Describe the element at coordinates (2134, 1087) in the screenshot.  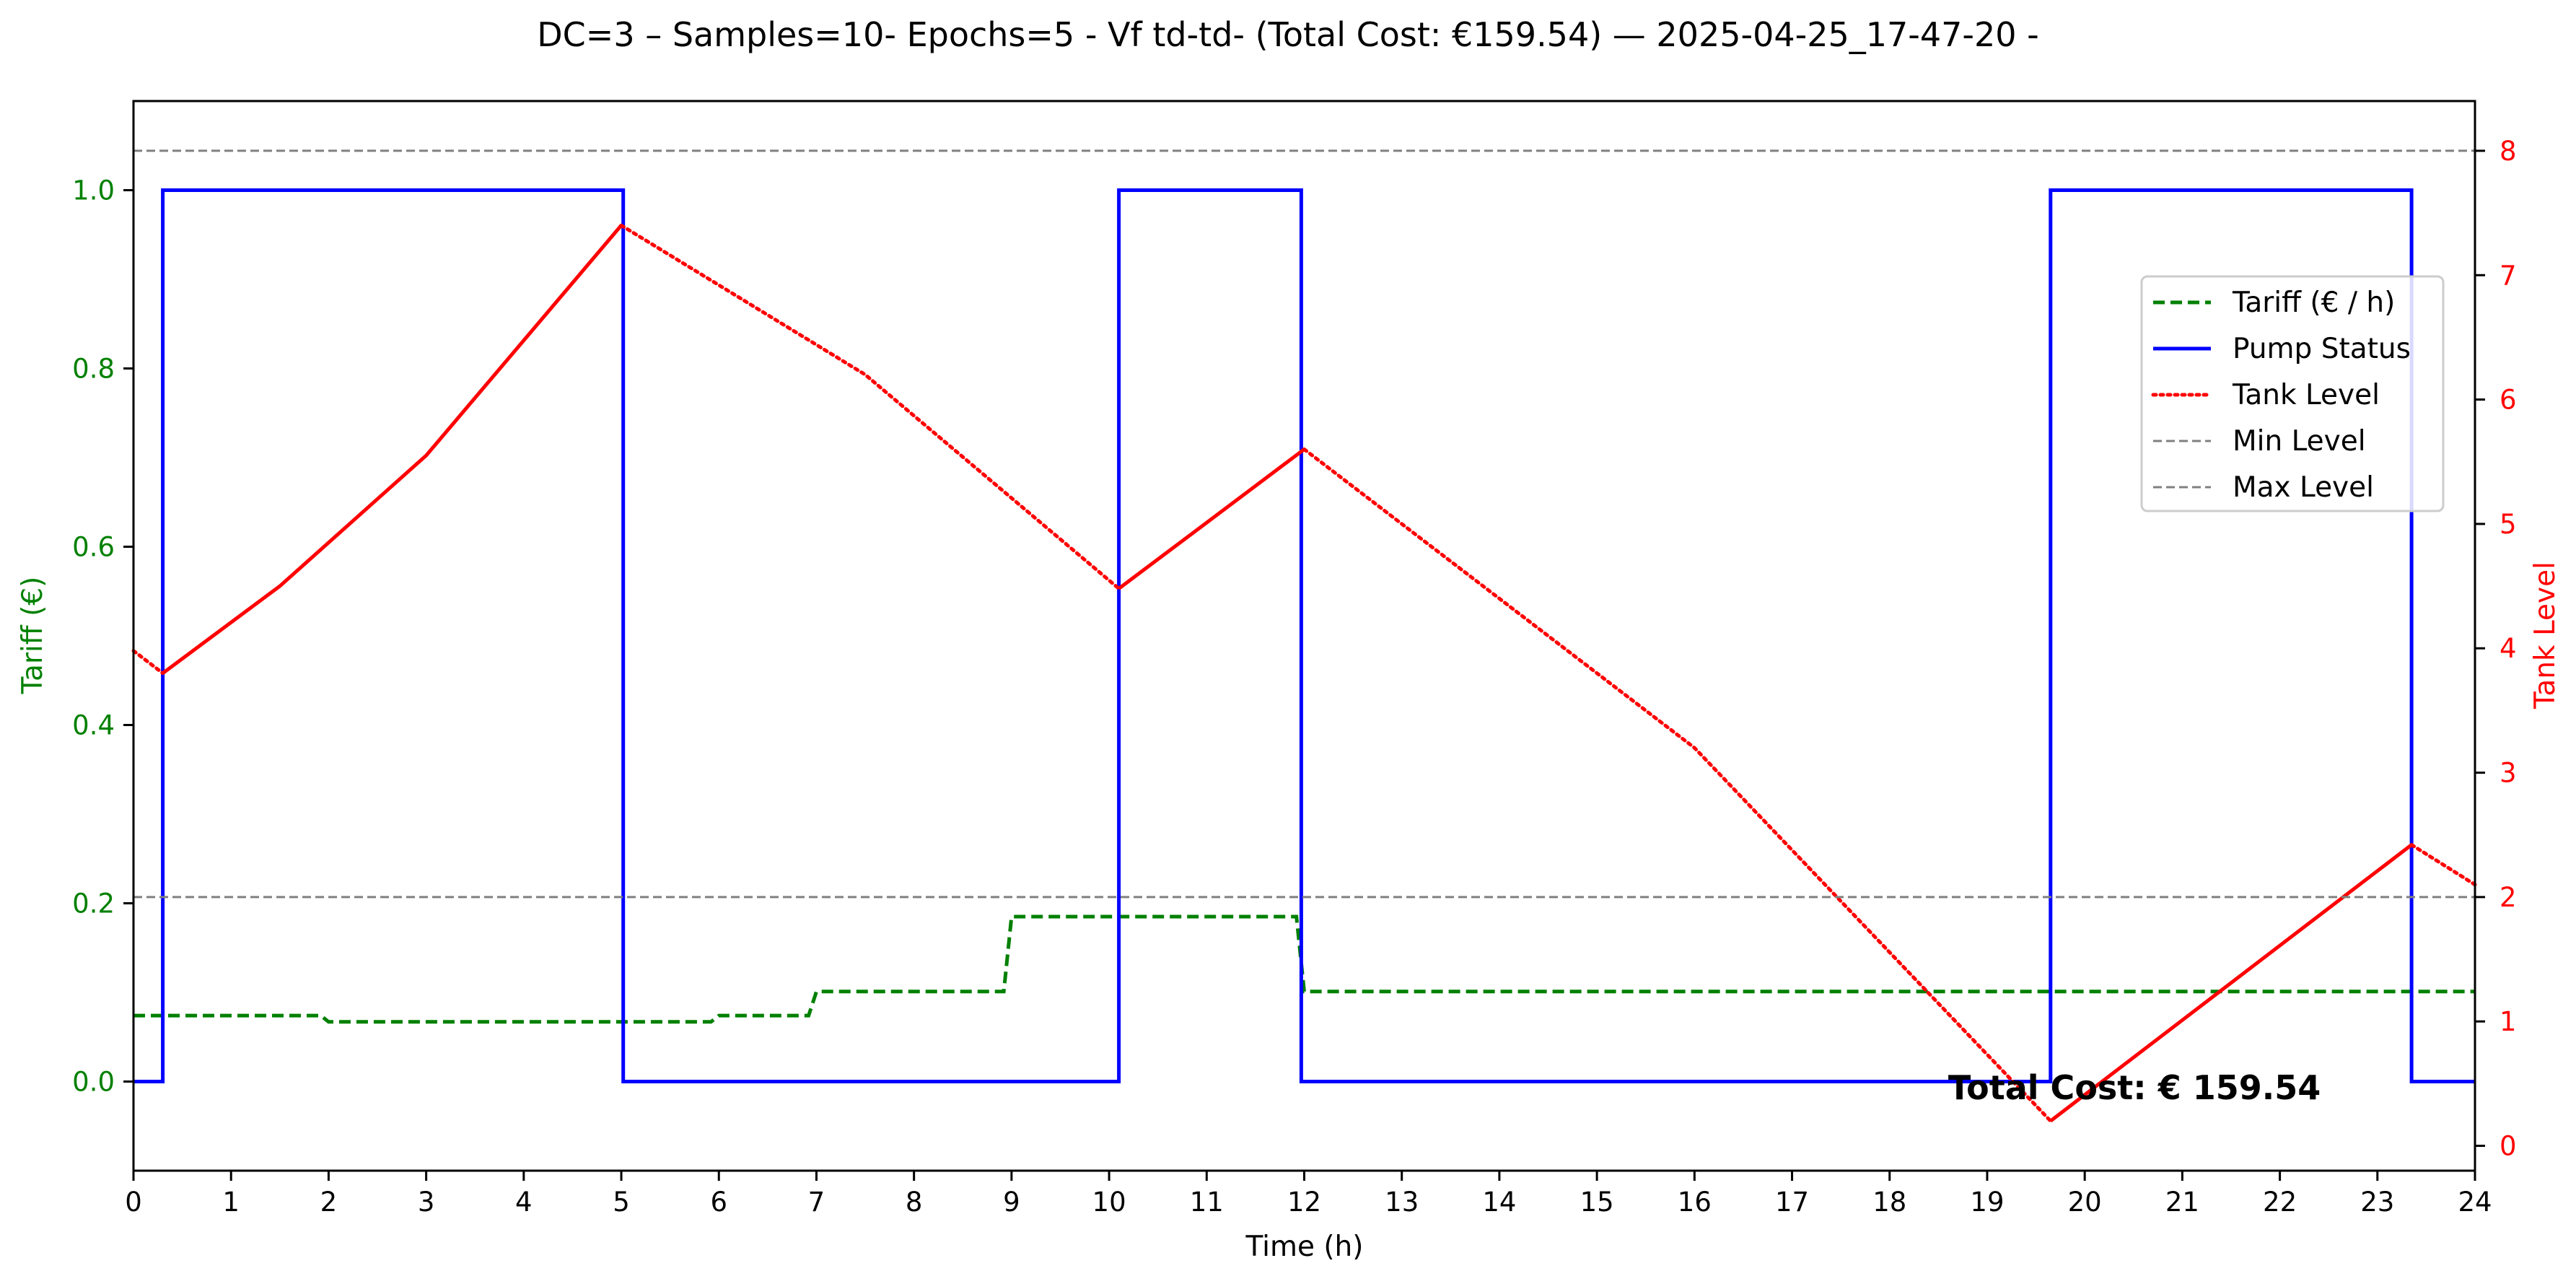
I see `total-cost-annotation: Total Cost: € 159.54` at that location.